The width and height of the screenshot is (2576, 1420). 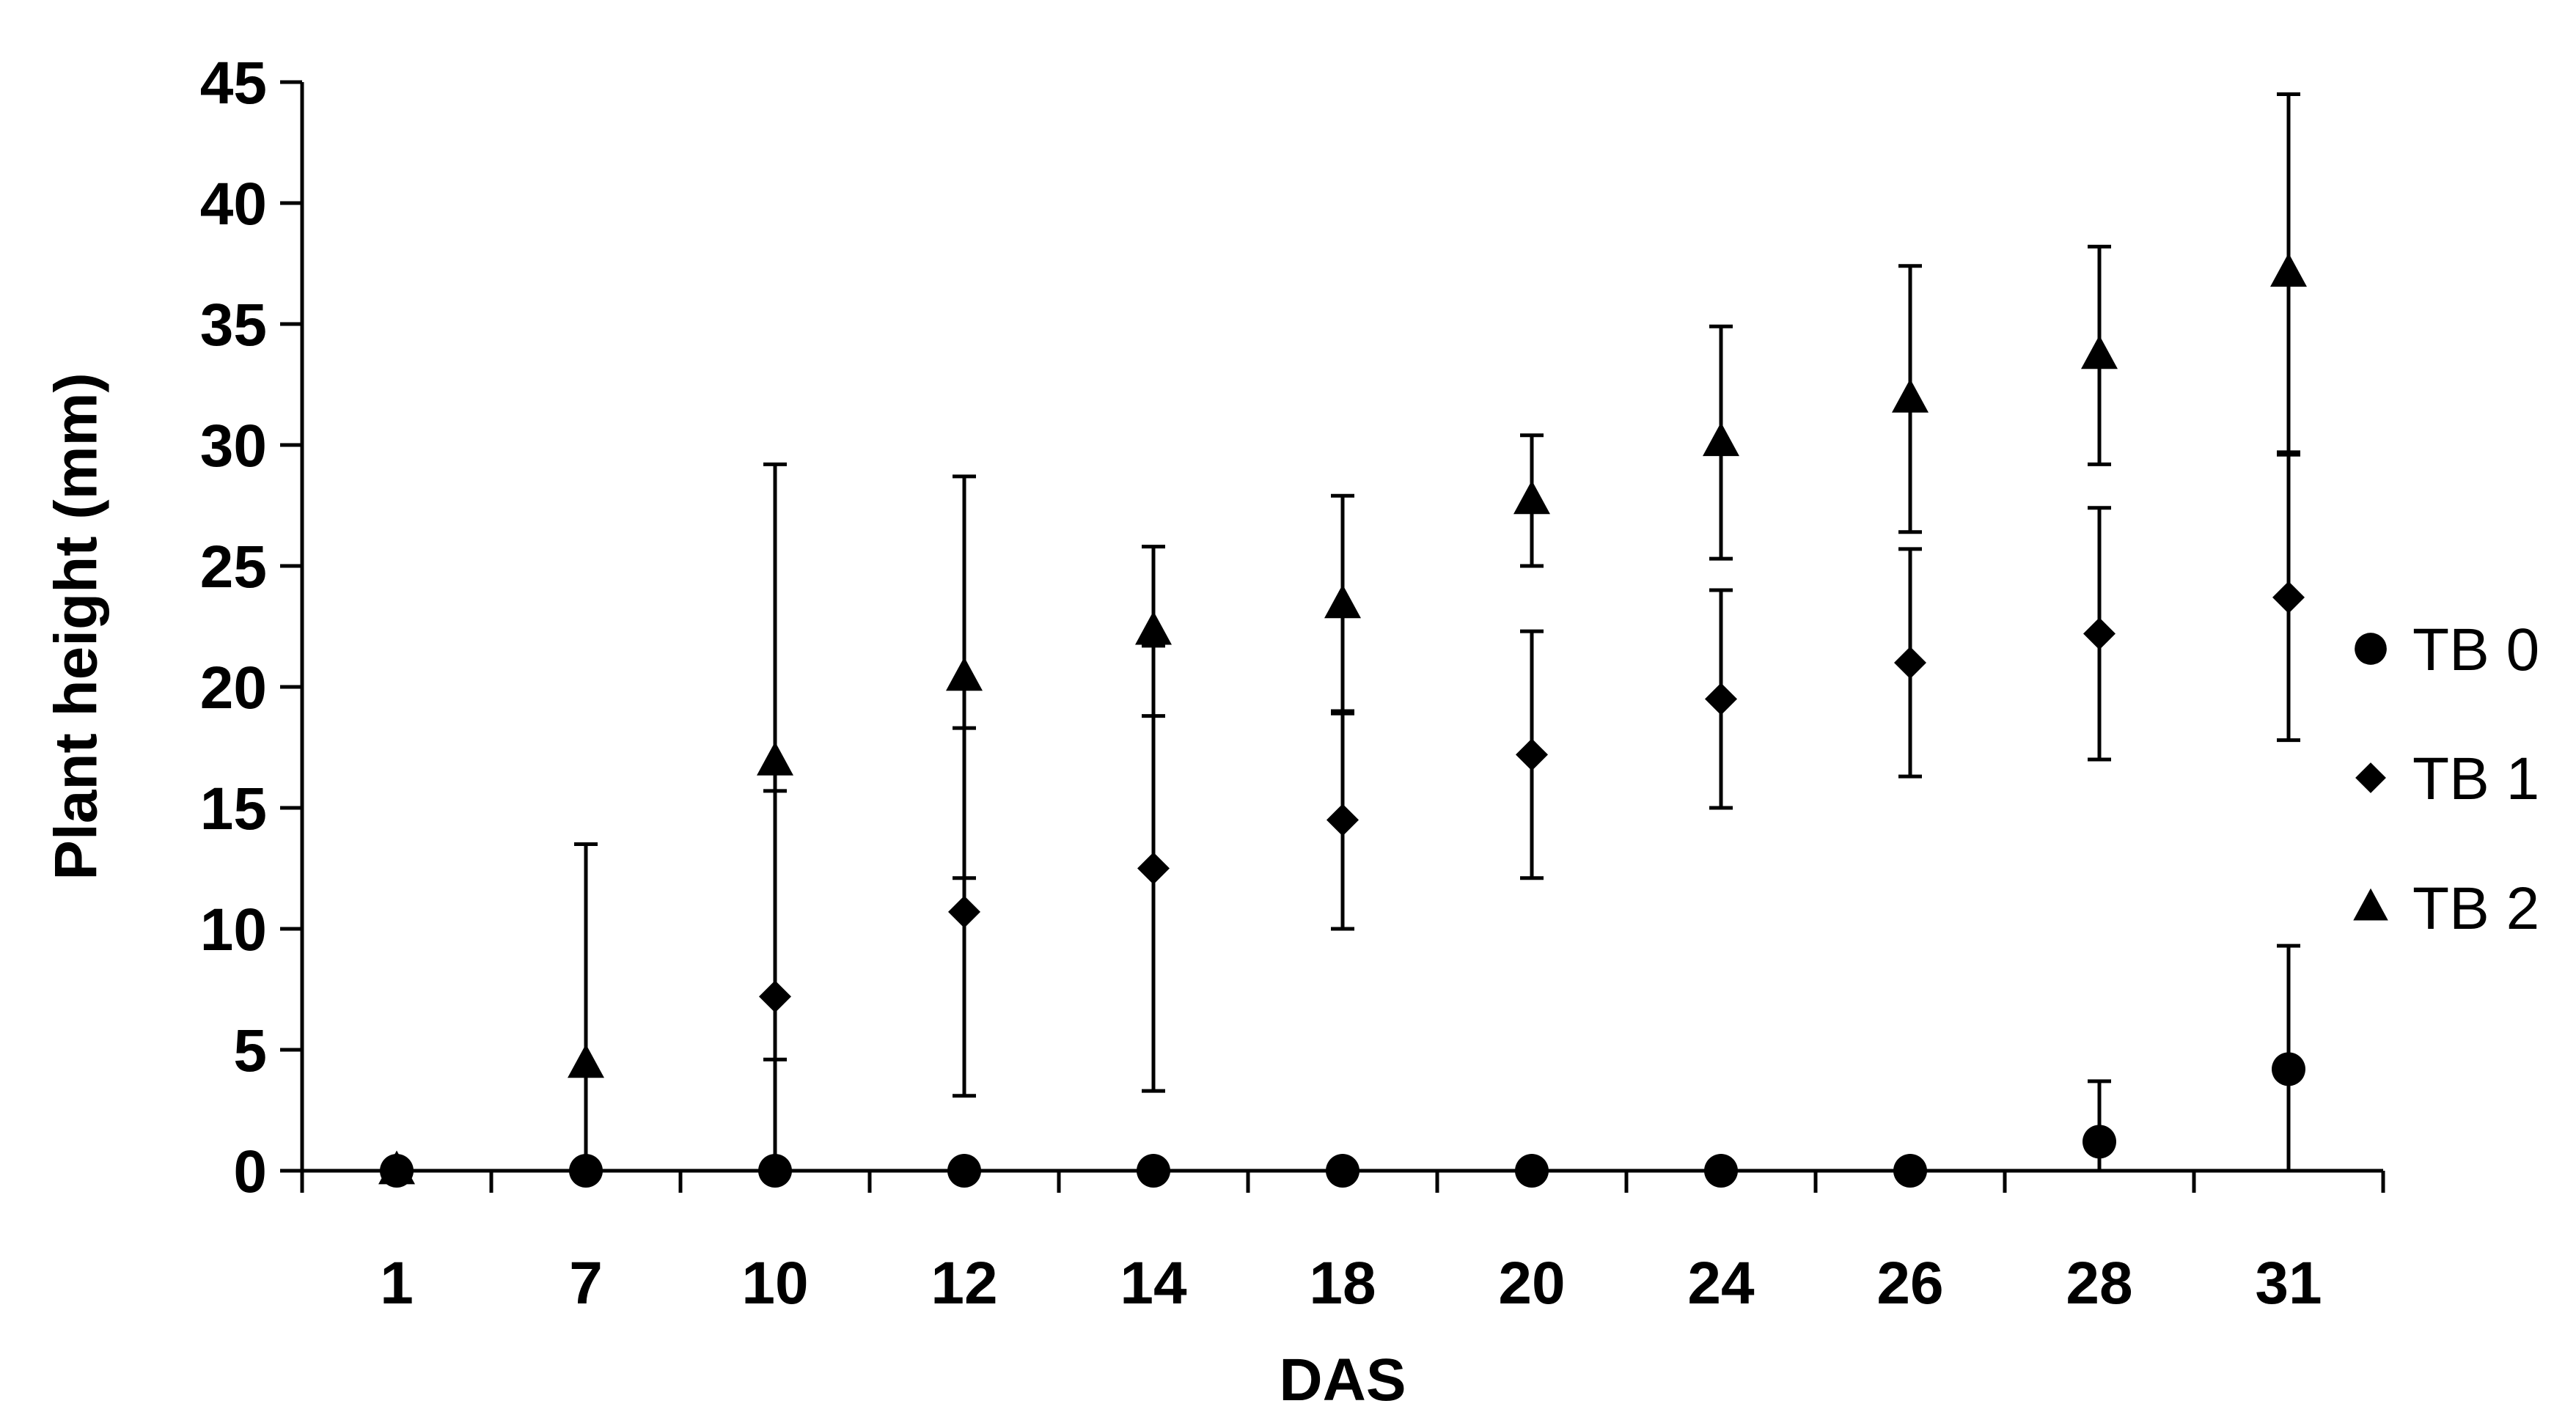 What do you see at coordinates (1531, 1284) in the screenshot?
I see `x-tick-label: 20` at bounding box center [1531, 1284].